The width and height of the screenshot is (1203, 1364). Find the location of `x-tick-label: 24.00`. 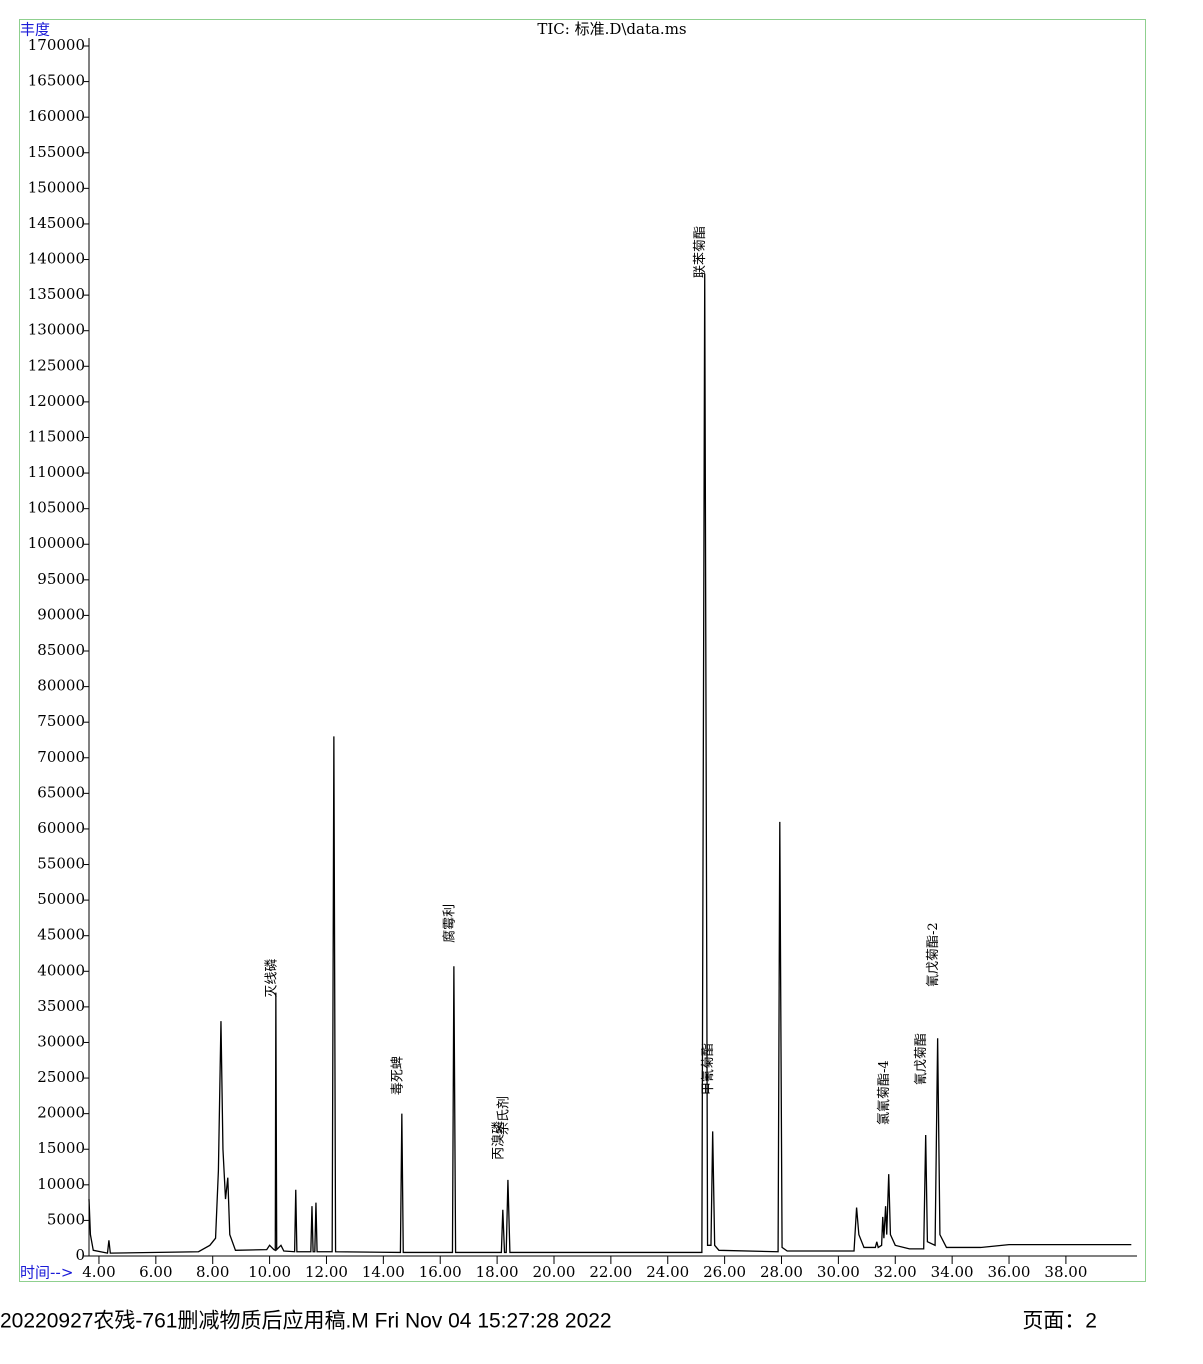

x-tick-label: 24.00 is located at coordinates (667, 1272).